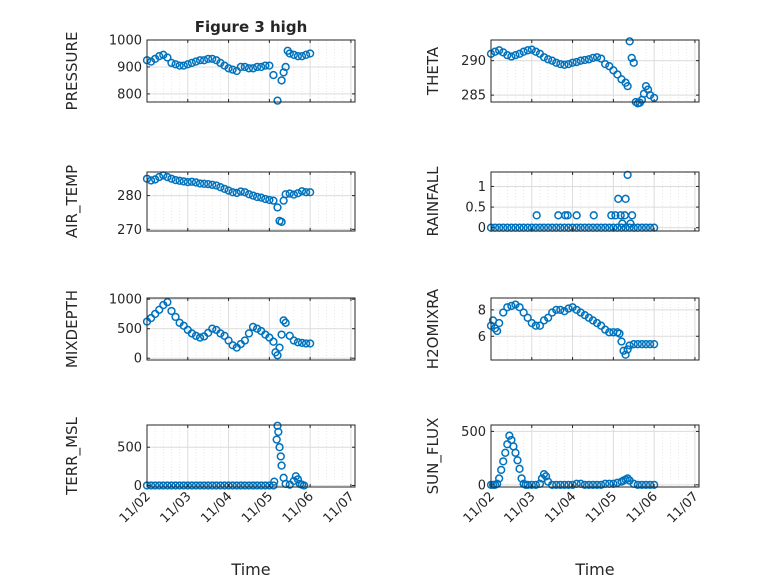  What do you see at coordinates (250, 569) in the screenshot?
I see `x-axis-label: Time` at bounding box center [250, 569].